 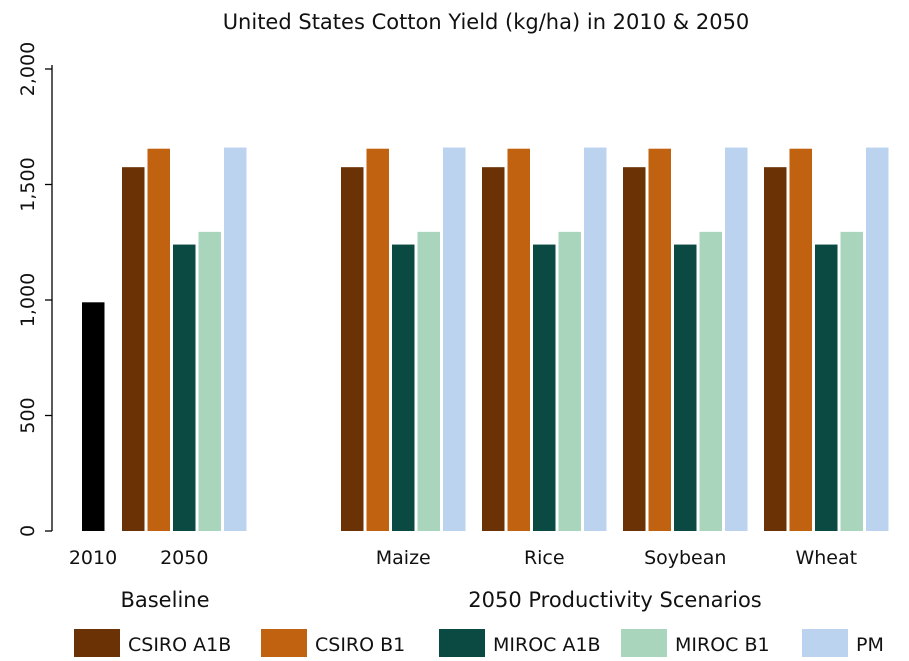 I want to click on legend-label: MIROC A1B, so click(x=547, y=645).